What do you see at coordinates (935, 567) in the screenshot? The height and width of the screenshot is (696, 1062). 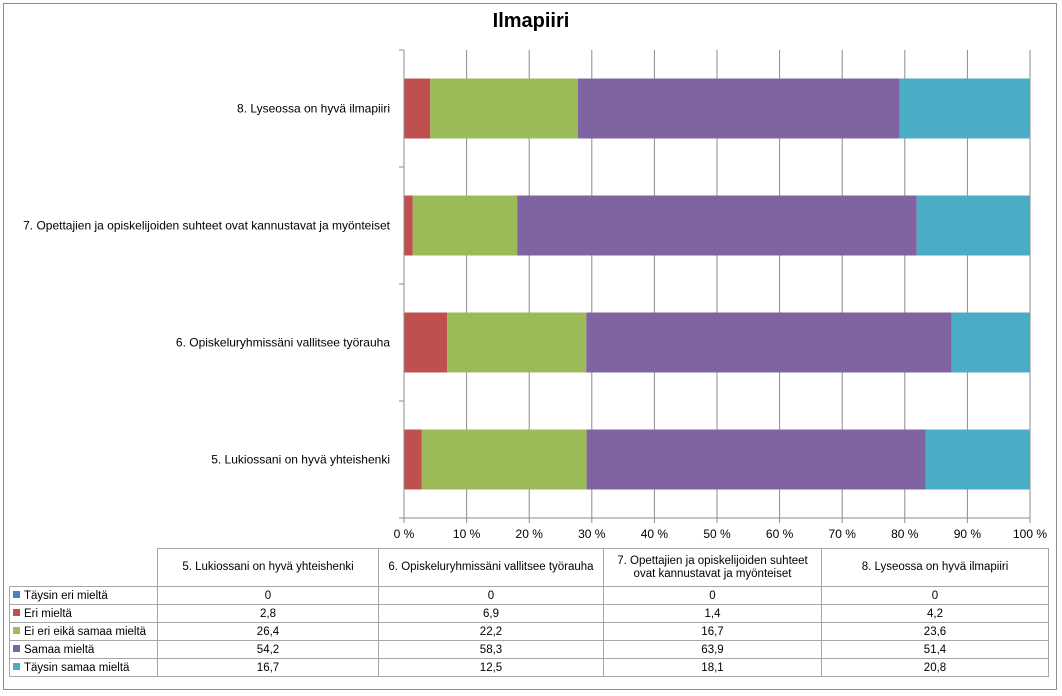 I see `table-header-cat-8: 8. Lyseossa on hyvä ilmapiiri` at bounding box center [935, 567].